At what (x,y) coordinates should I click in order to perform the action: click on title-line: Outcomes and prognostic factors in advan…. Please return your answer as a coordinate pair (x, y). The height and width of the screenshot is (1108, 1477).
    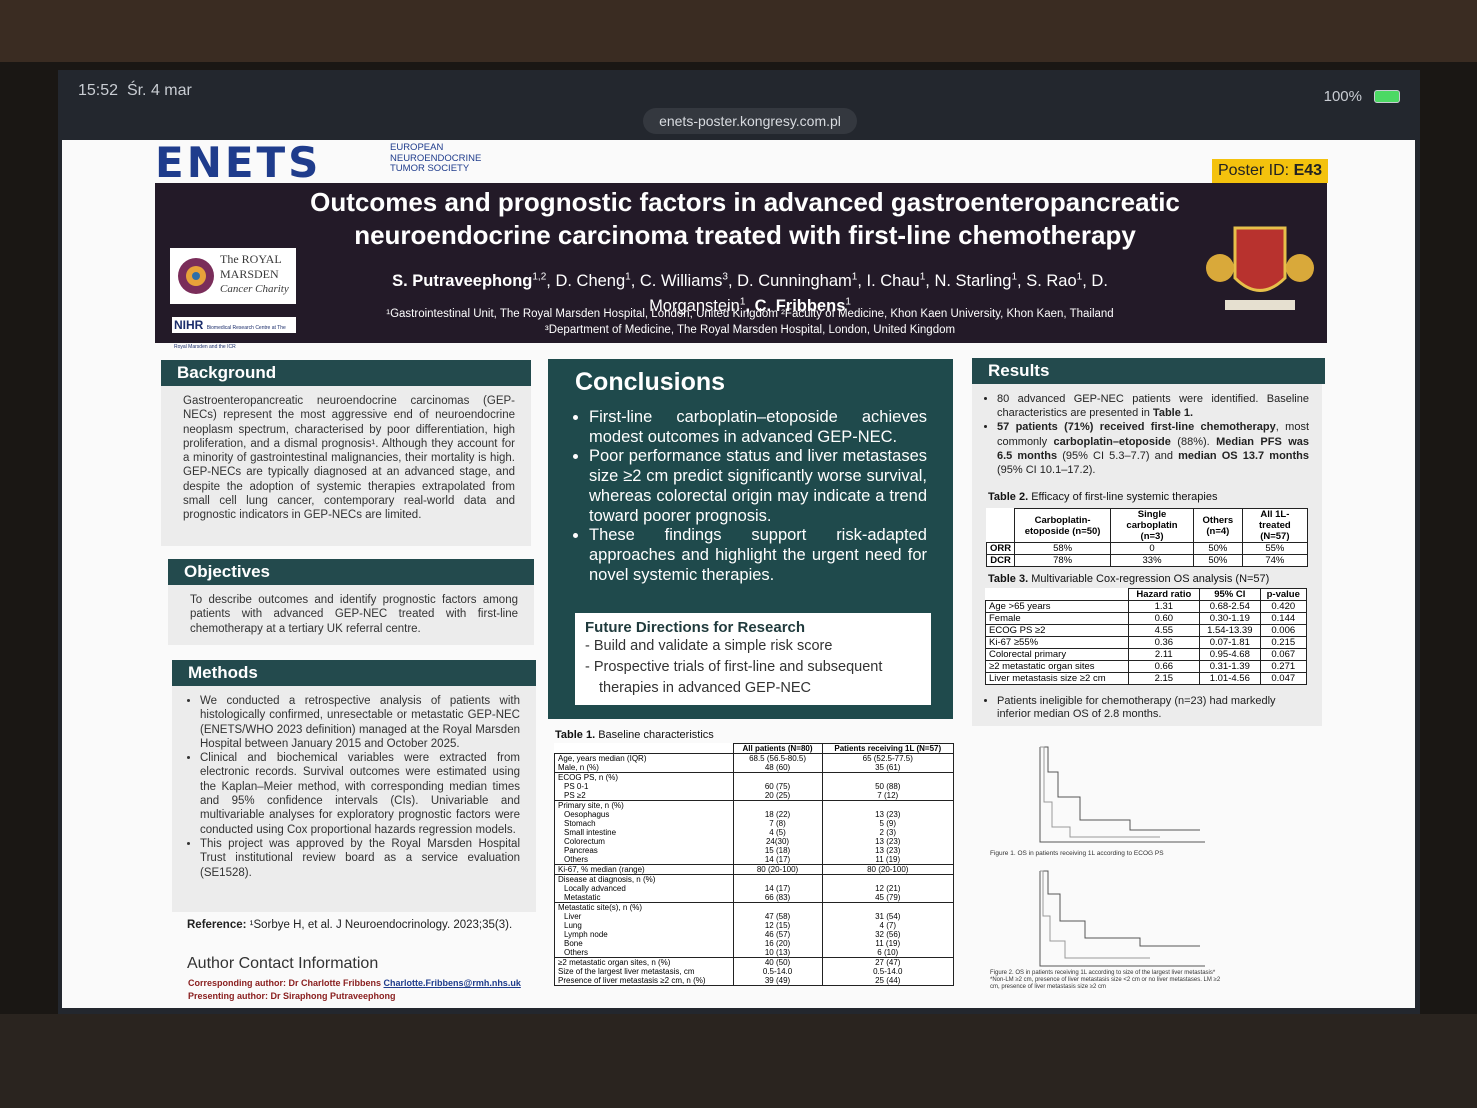
    Looking at the image, I should click on (745, 202).